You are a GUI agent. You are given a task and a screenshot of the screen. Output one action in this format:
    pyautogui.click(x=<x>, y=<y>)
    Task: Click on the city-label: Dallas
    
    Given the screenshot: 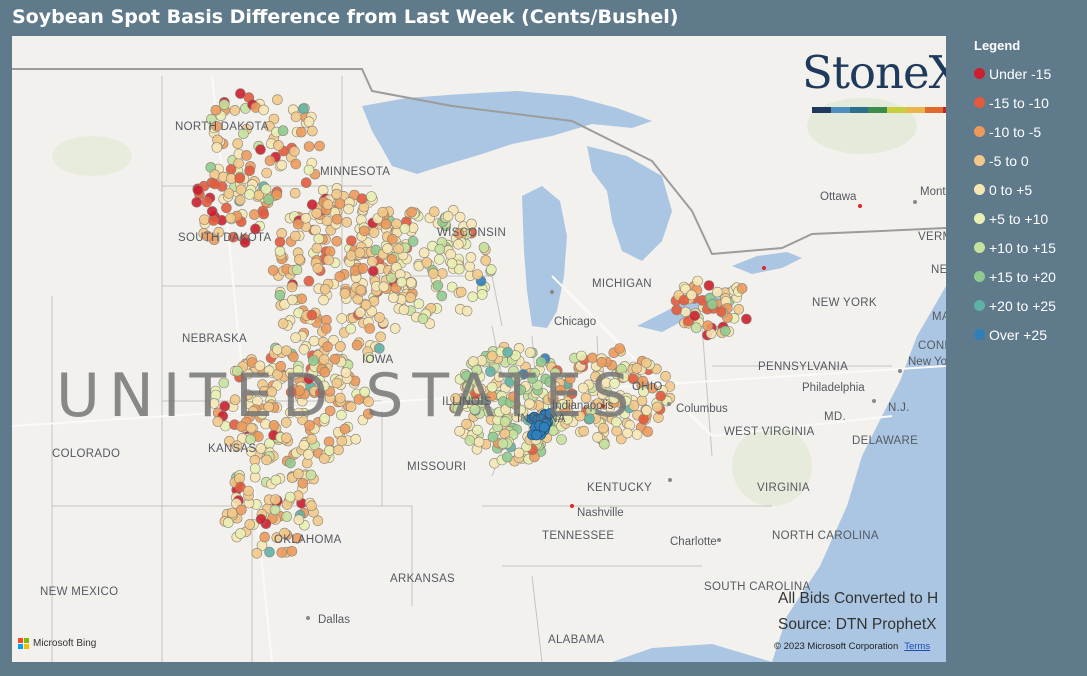 What is the action you would take?
    pyautogui.click(x=334, y=620)
    